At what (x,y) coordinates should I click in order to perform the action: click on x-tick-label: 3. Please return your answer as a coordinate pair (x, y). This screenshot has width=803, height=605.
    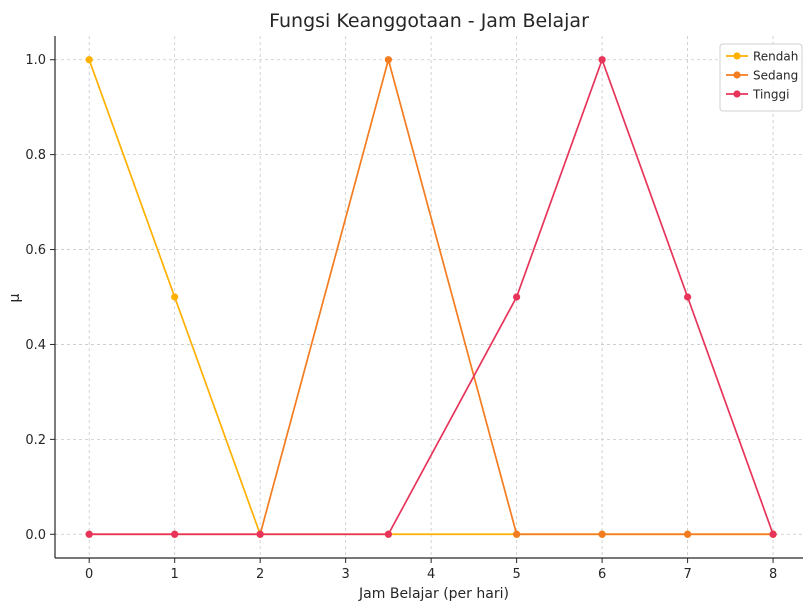
    Looking at the image, I should click on (346, 574).